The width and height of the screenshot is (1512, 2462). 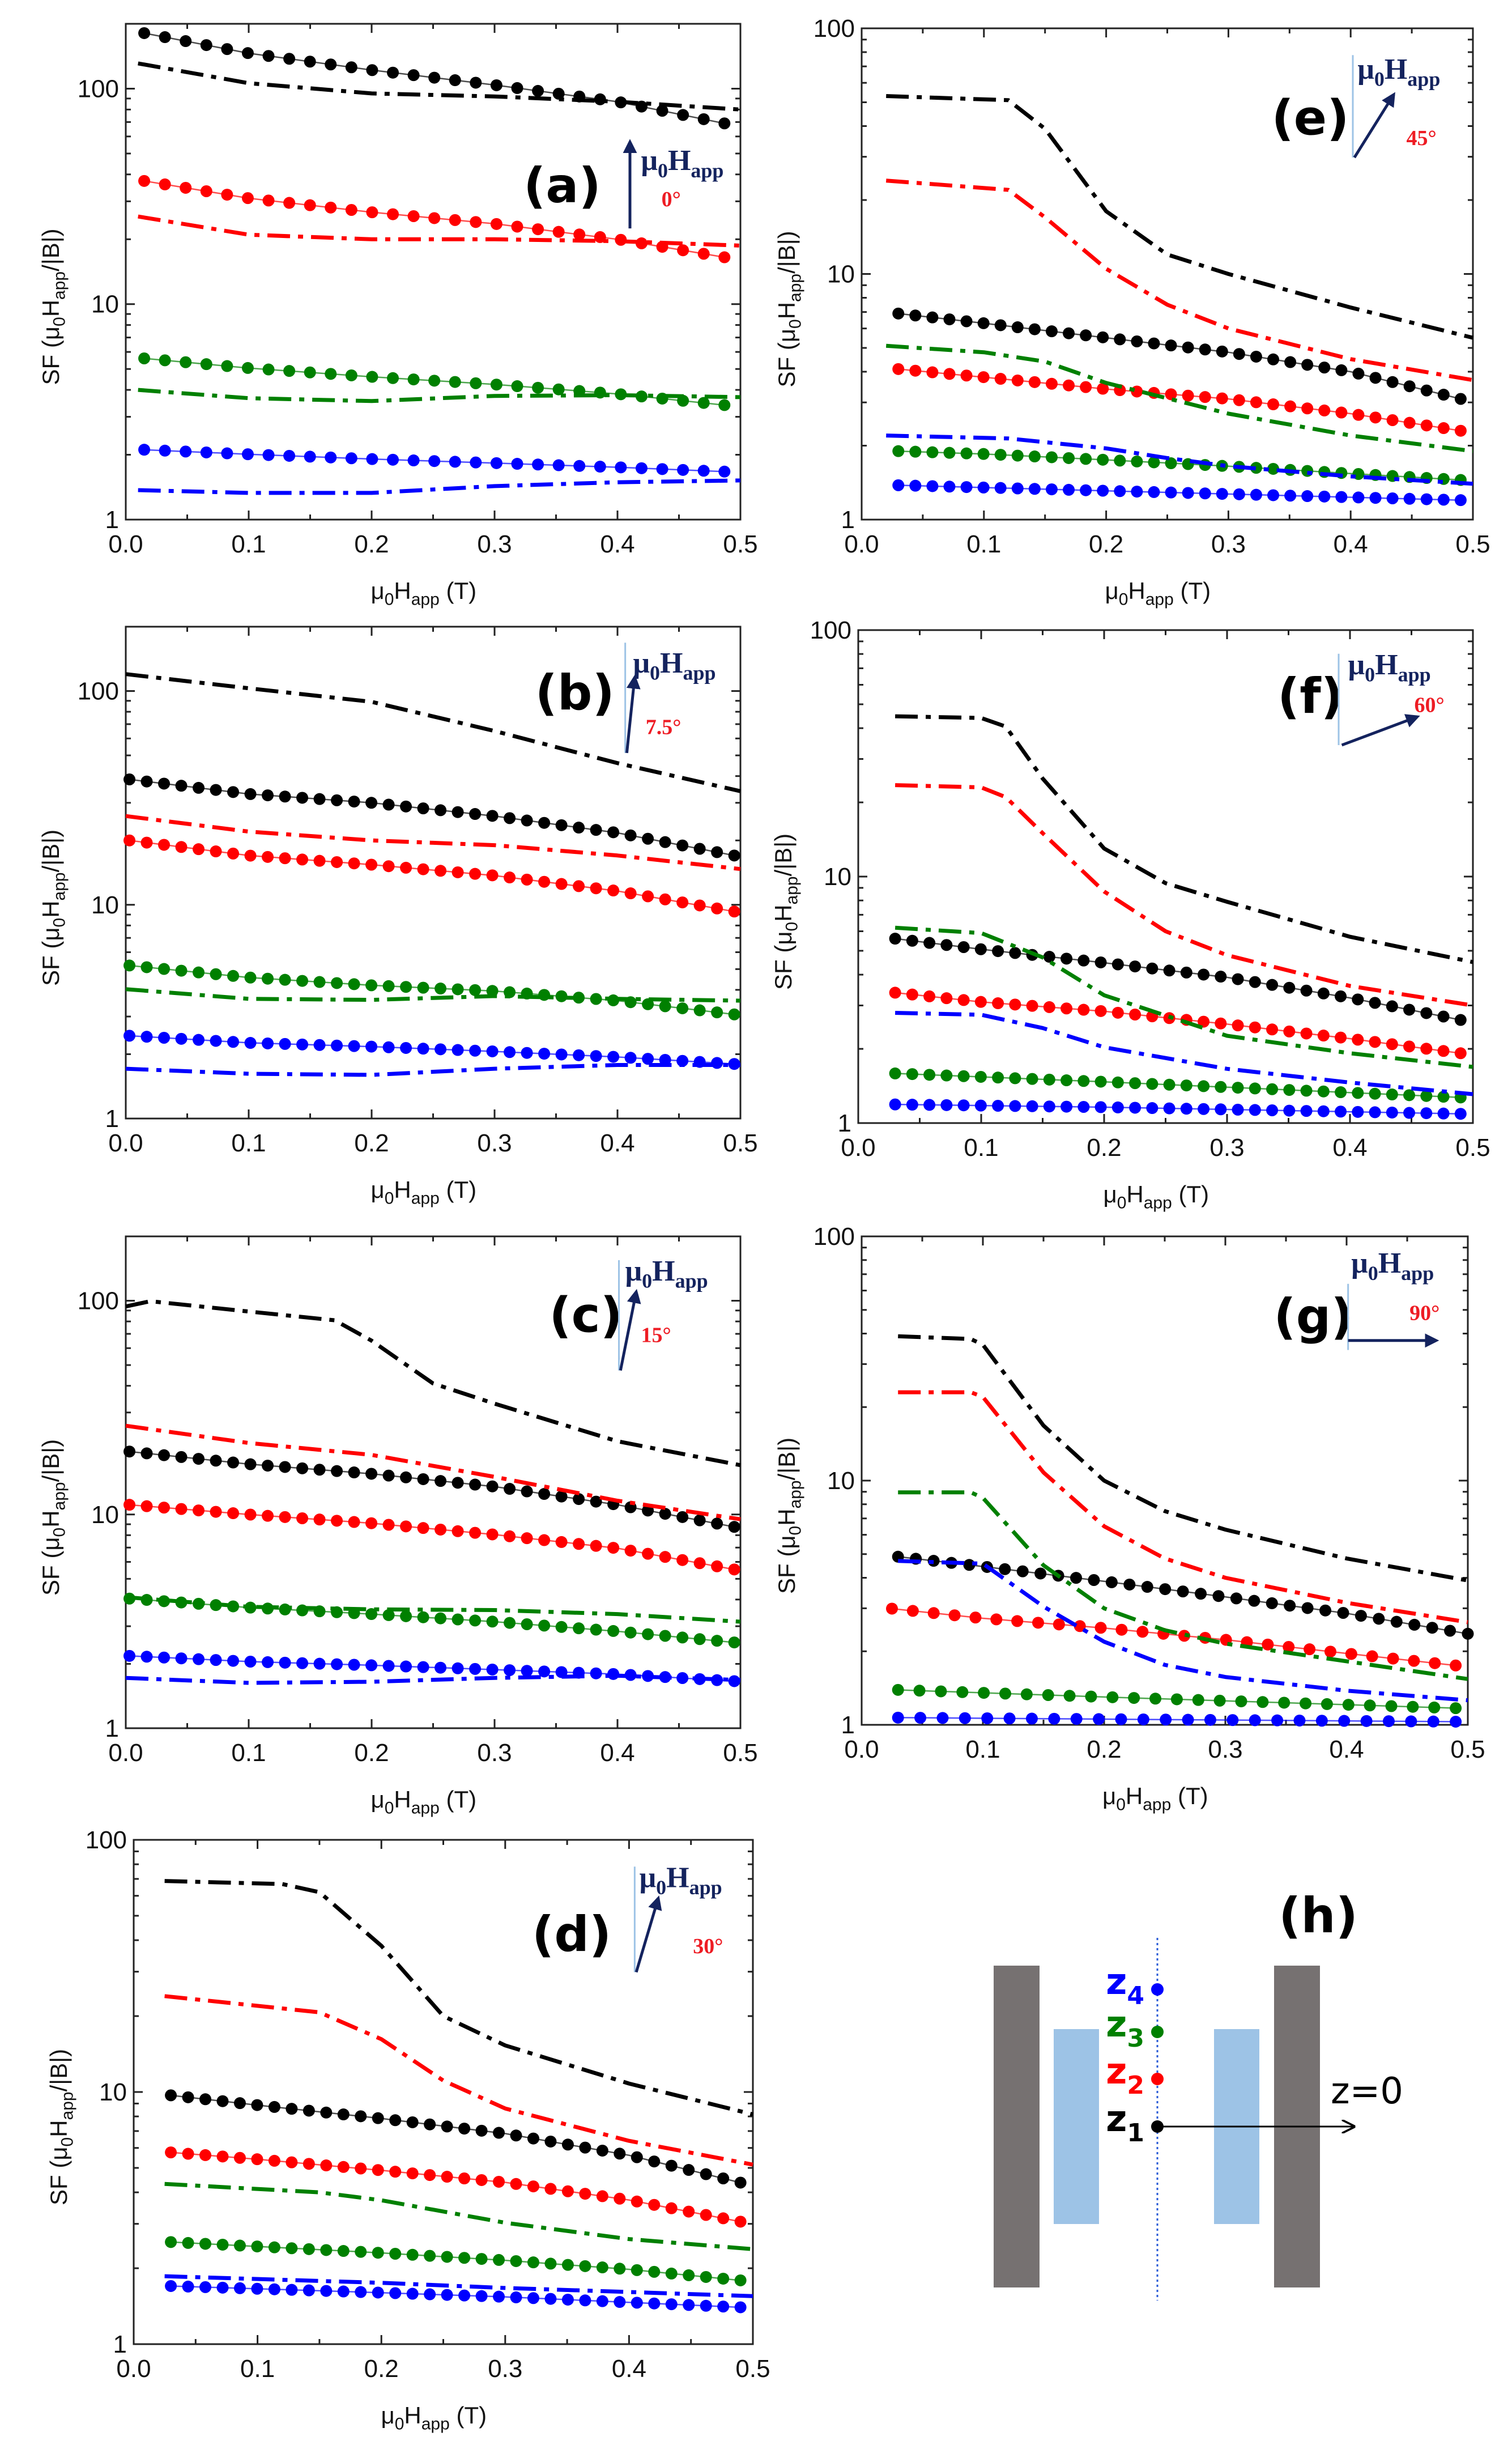 I want to click on x-tick-label: 0.4, so click(x=617, y=1753).